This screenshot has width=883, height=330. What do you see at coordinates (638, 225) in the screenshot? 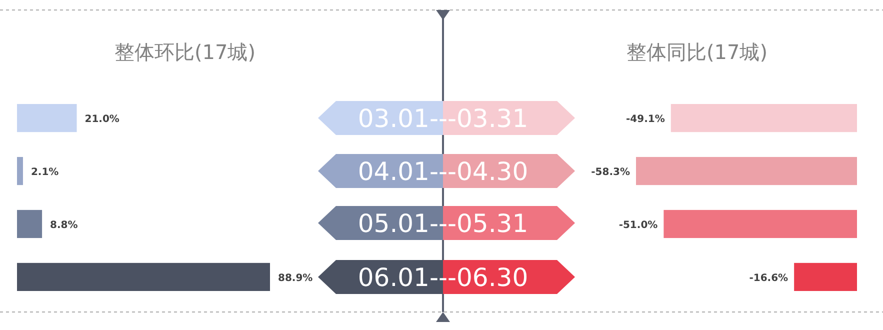
I see `data-label: -51.0%` at bounding box center [638, 225].